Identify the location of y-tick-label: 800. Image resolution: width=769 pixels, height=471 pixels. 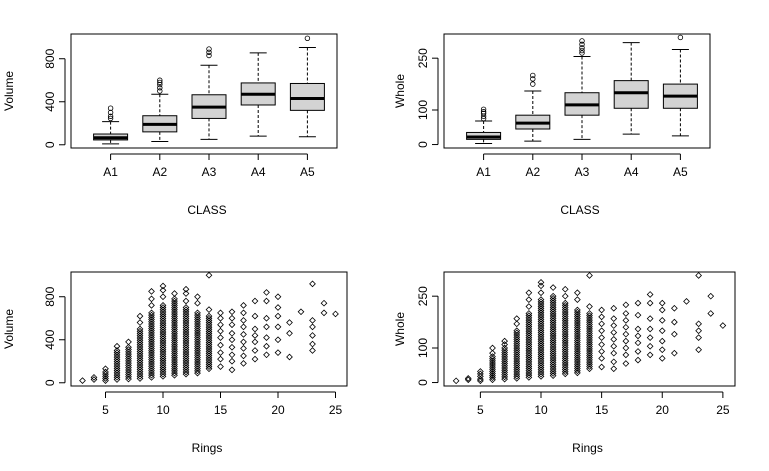
(50, 58).